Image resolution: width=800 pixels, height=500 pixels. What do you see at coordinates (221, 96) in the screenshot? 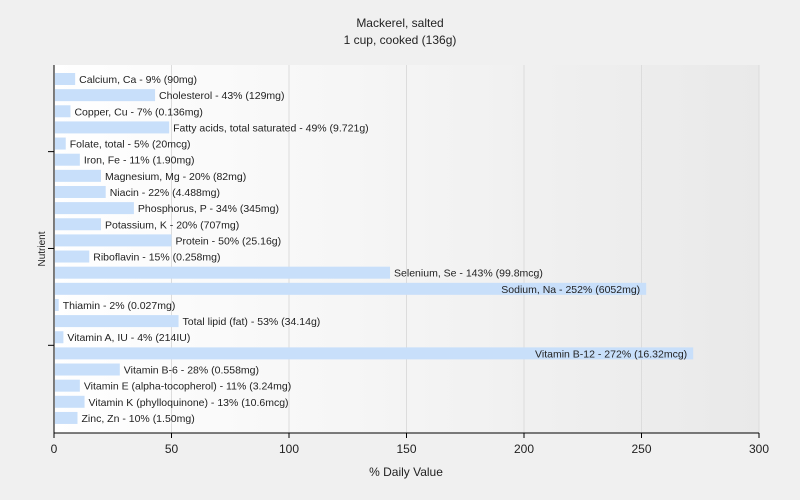
I see `bar-label: Cholesterol - 43% (129mg)` at bounding box center [221, 96].